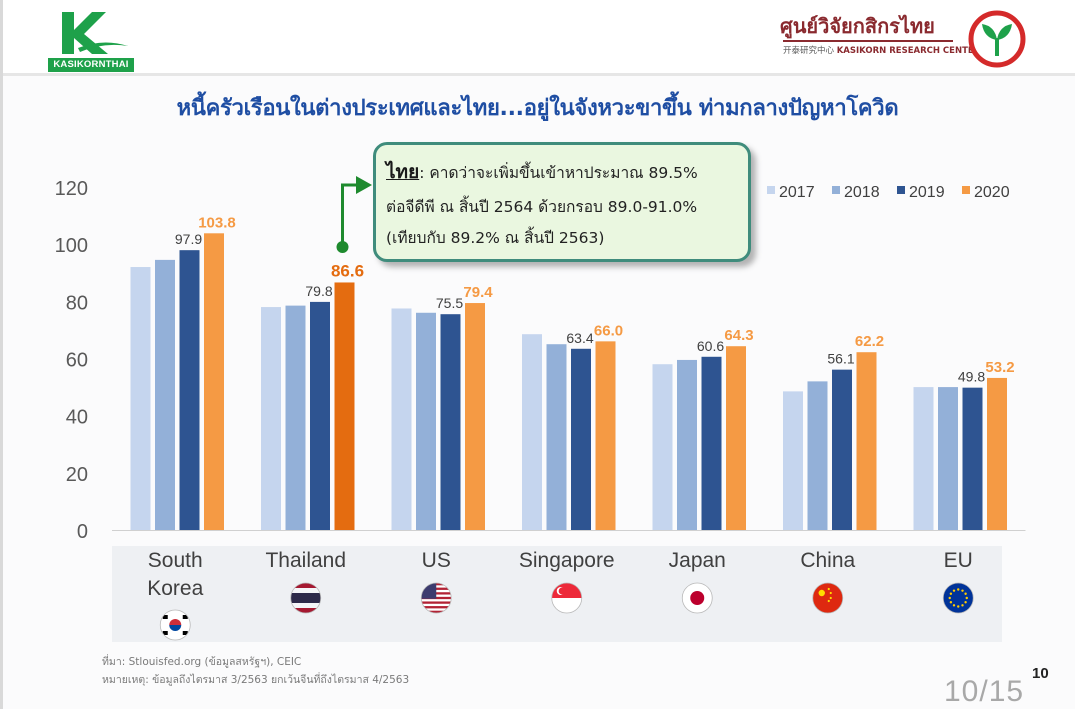  Describe the element at coordinates (736, 438) in the screenshot. I see `bar-japan-2020` at that location.